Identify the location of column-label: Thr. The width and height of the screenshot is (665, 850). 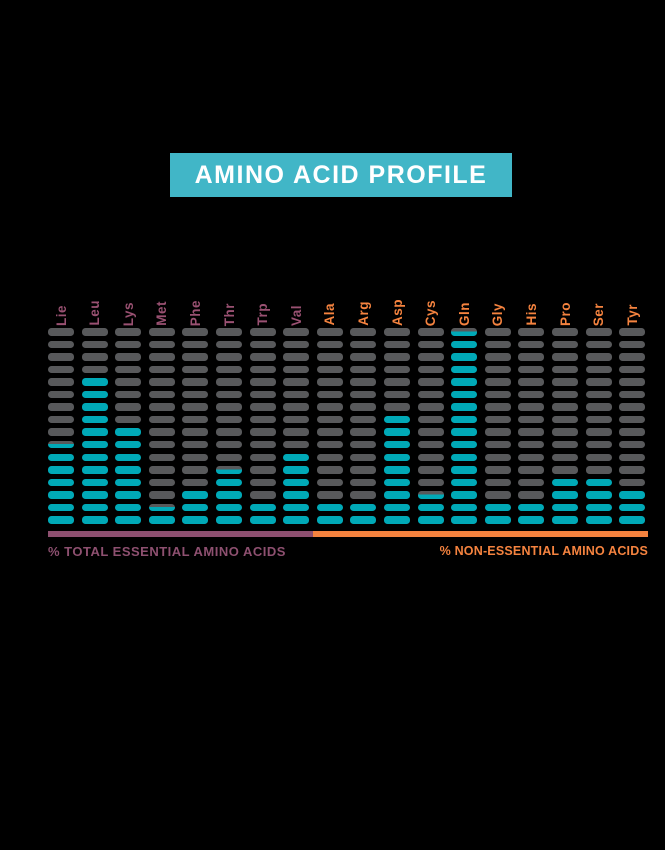
(229, 314).